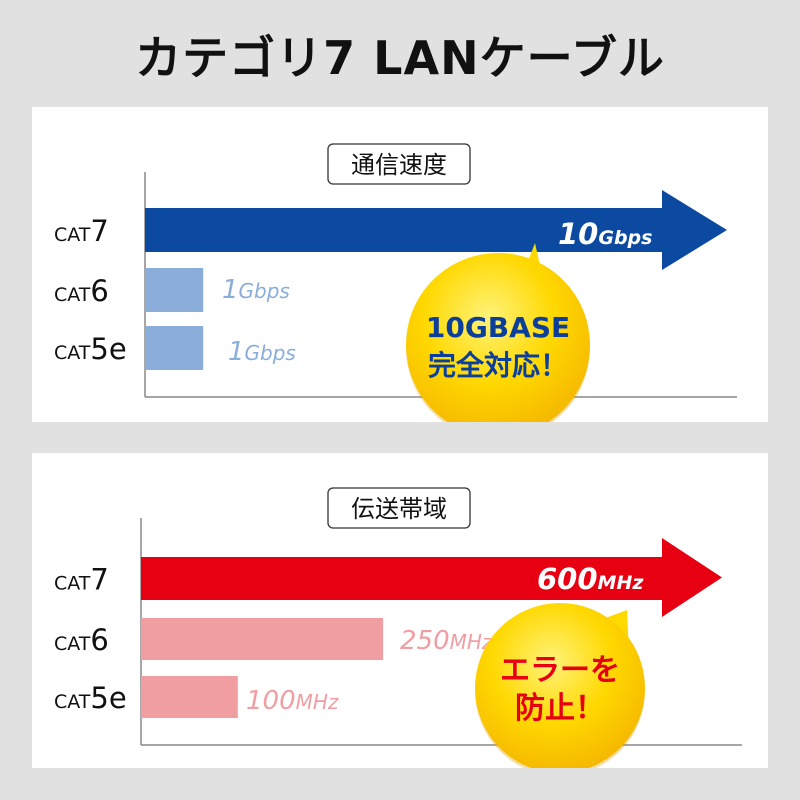 The height and width of the screenshot is (800, 800). What do you see at coordinates (567, 579) in the screenshot?
I see `value-number: 600` at bounding box center [567, 579].